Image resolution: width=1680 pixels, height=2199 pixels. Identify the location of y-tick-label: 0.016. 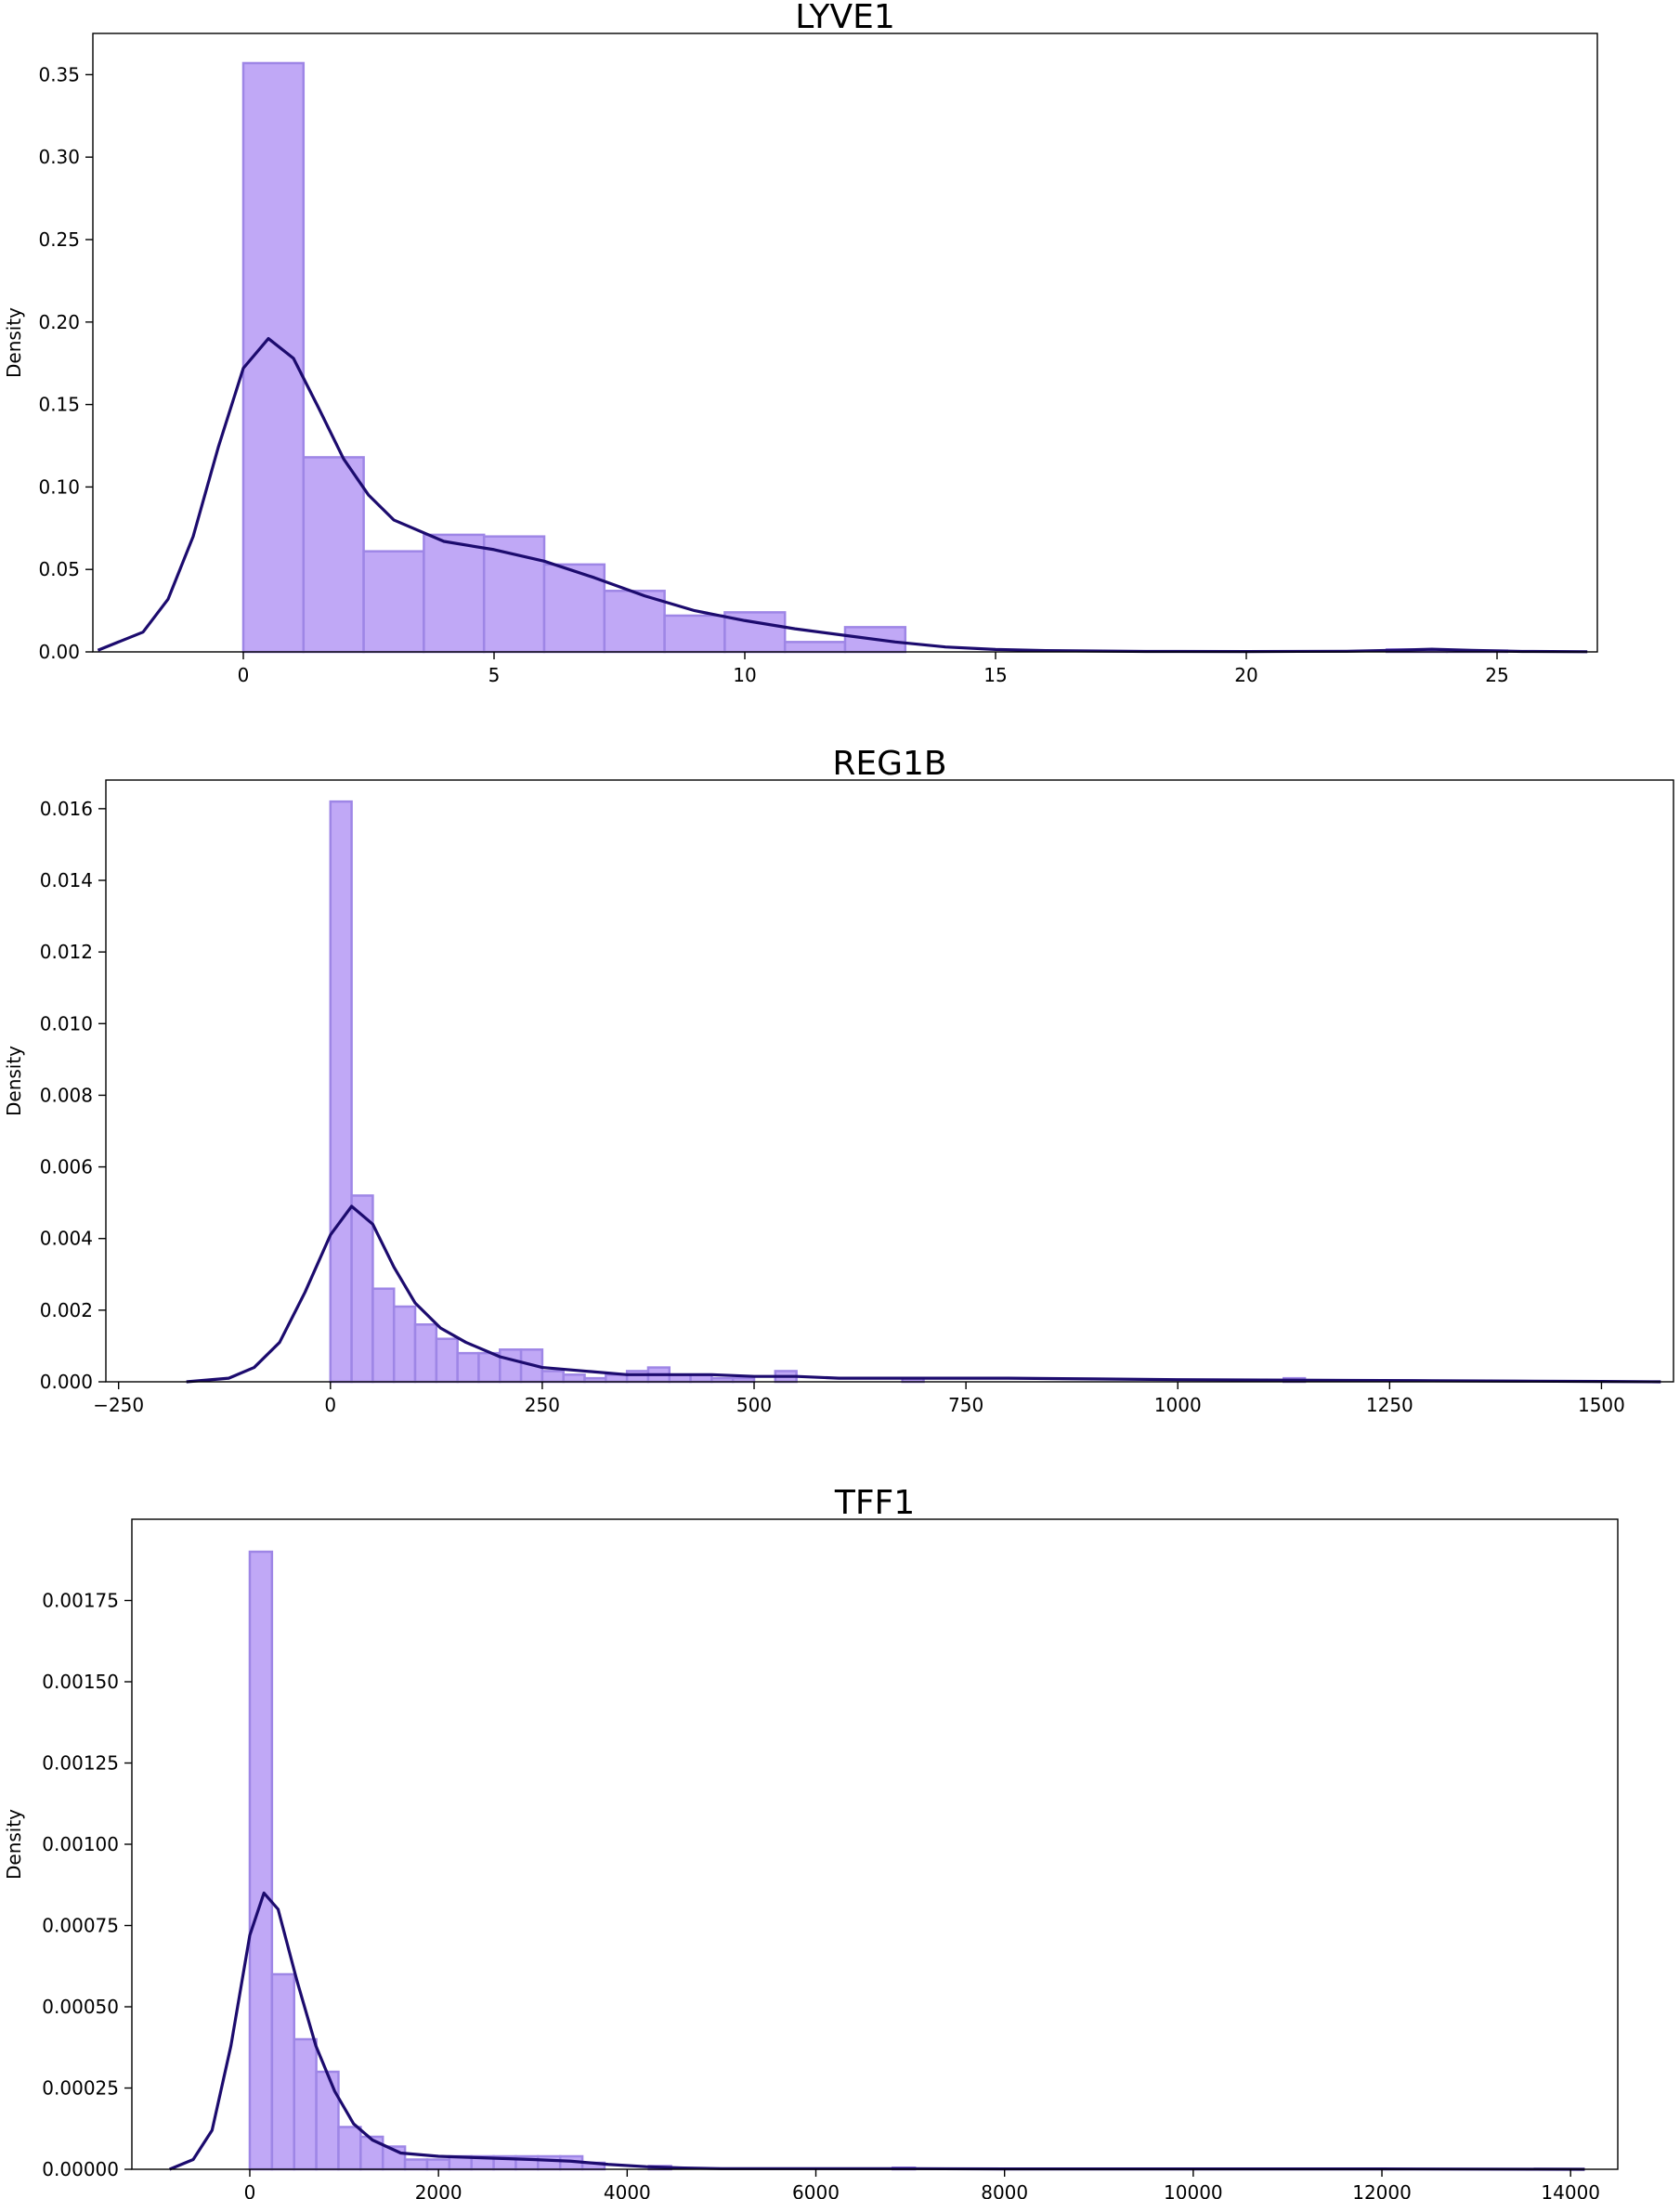
(66, 809).